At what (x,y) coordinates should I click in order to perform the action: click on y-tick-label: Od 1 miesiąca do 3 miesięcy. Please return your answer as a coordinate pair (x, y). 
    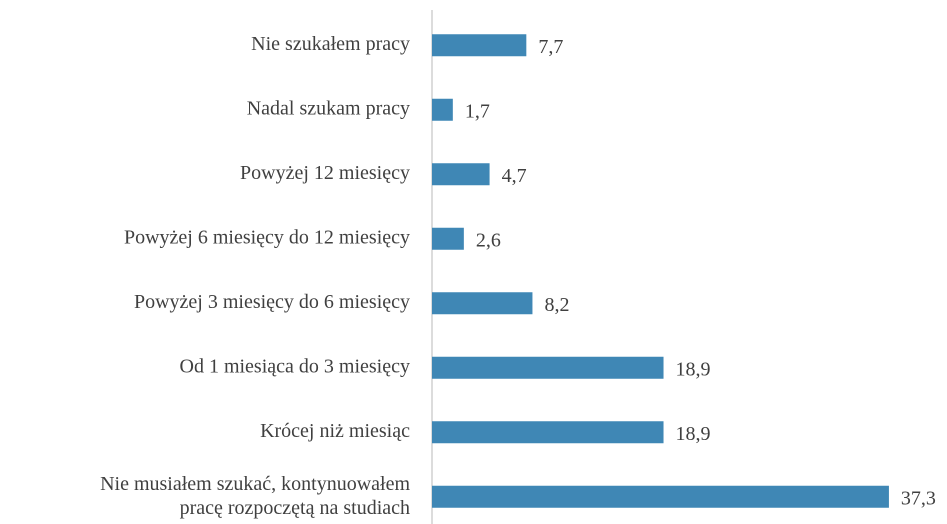
    Looking at the image, I should click on (295, 366).